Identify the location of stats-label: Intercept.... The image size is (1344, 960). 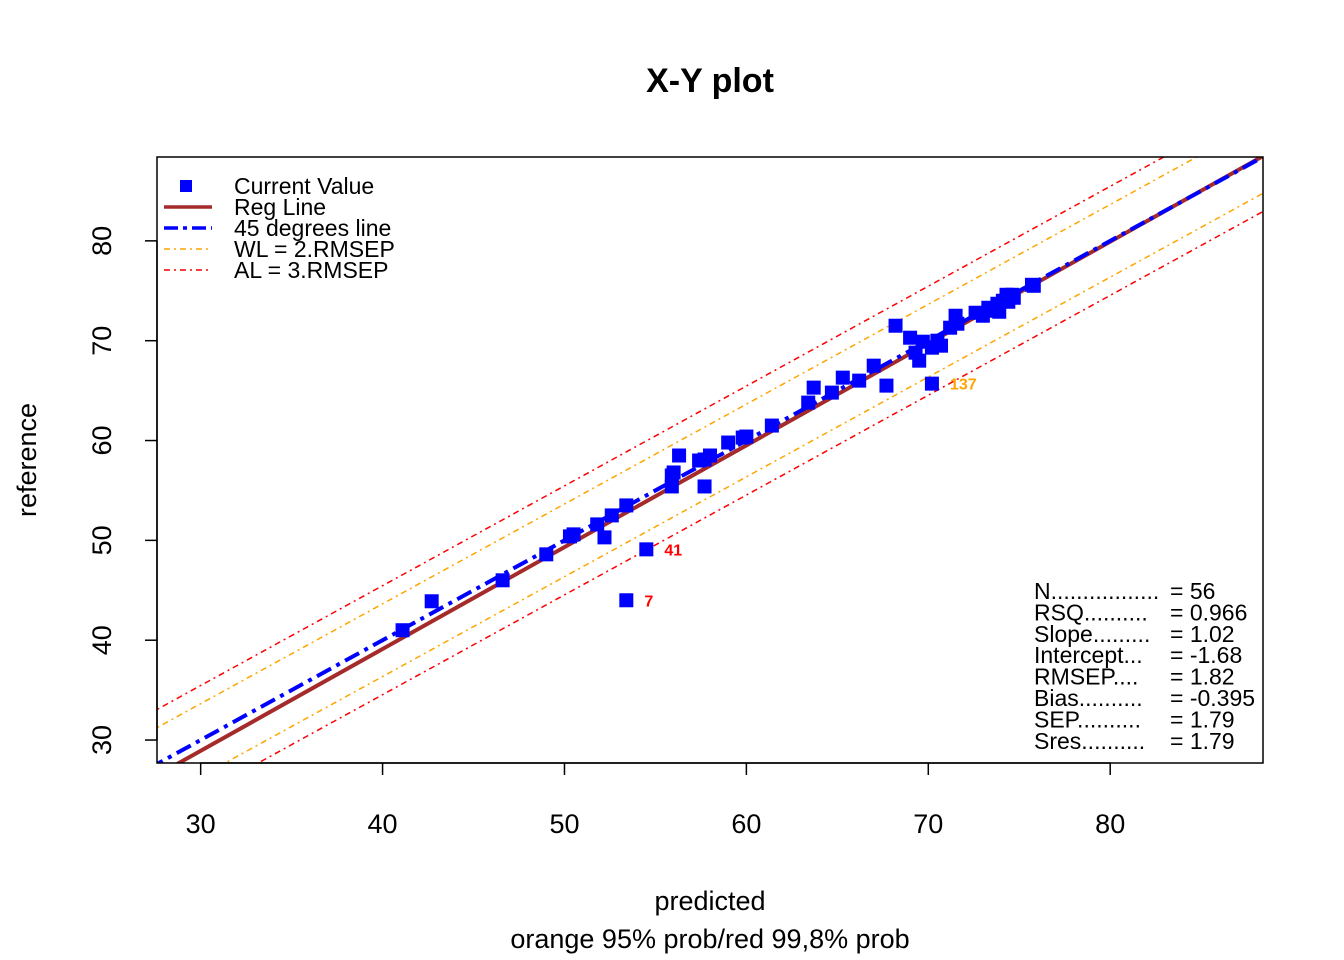
(1088, 655).